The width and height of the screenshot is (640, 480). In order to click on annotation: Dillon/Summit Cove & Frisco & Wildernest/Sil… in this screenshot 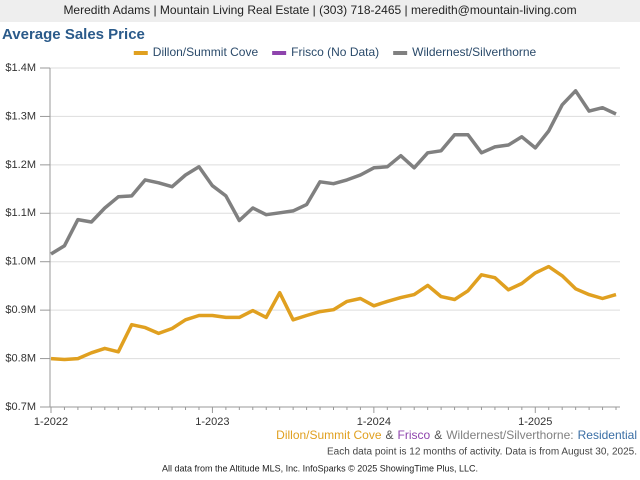, I will do `click(456, 435)`.